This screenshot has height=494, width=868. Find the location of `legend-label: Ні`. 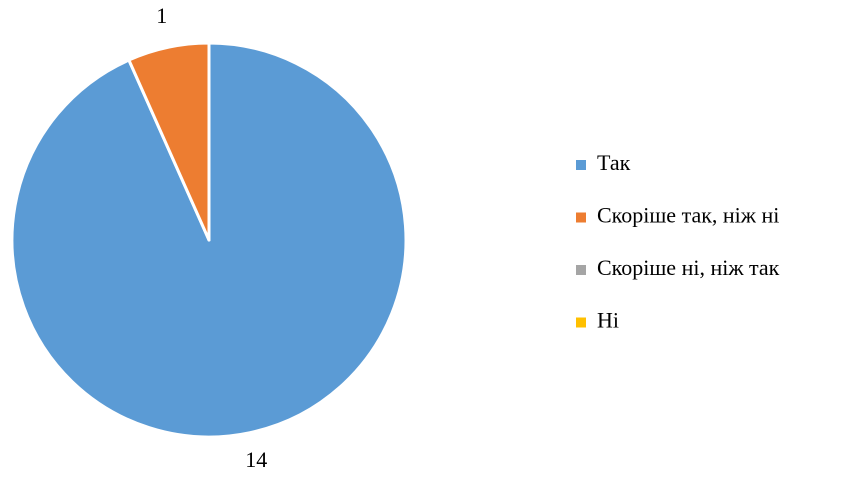

legend-label: Ні is located at coordinates (608, 320).